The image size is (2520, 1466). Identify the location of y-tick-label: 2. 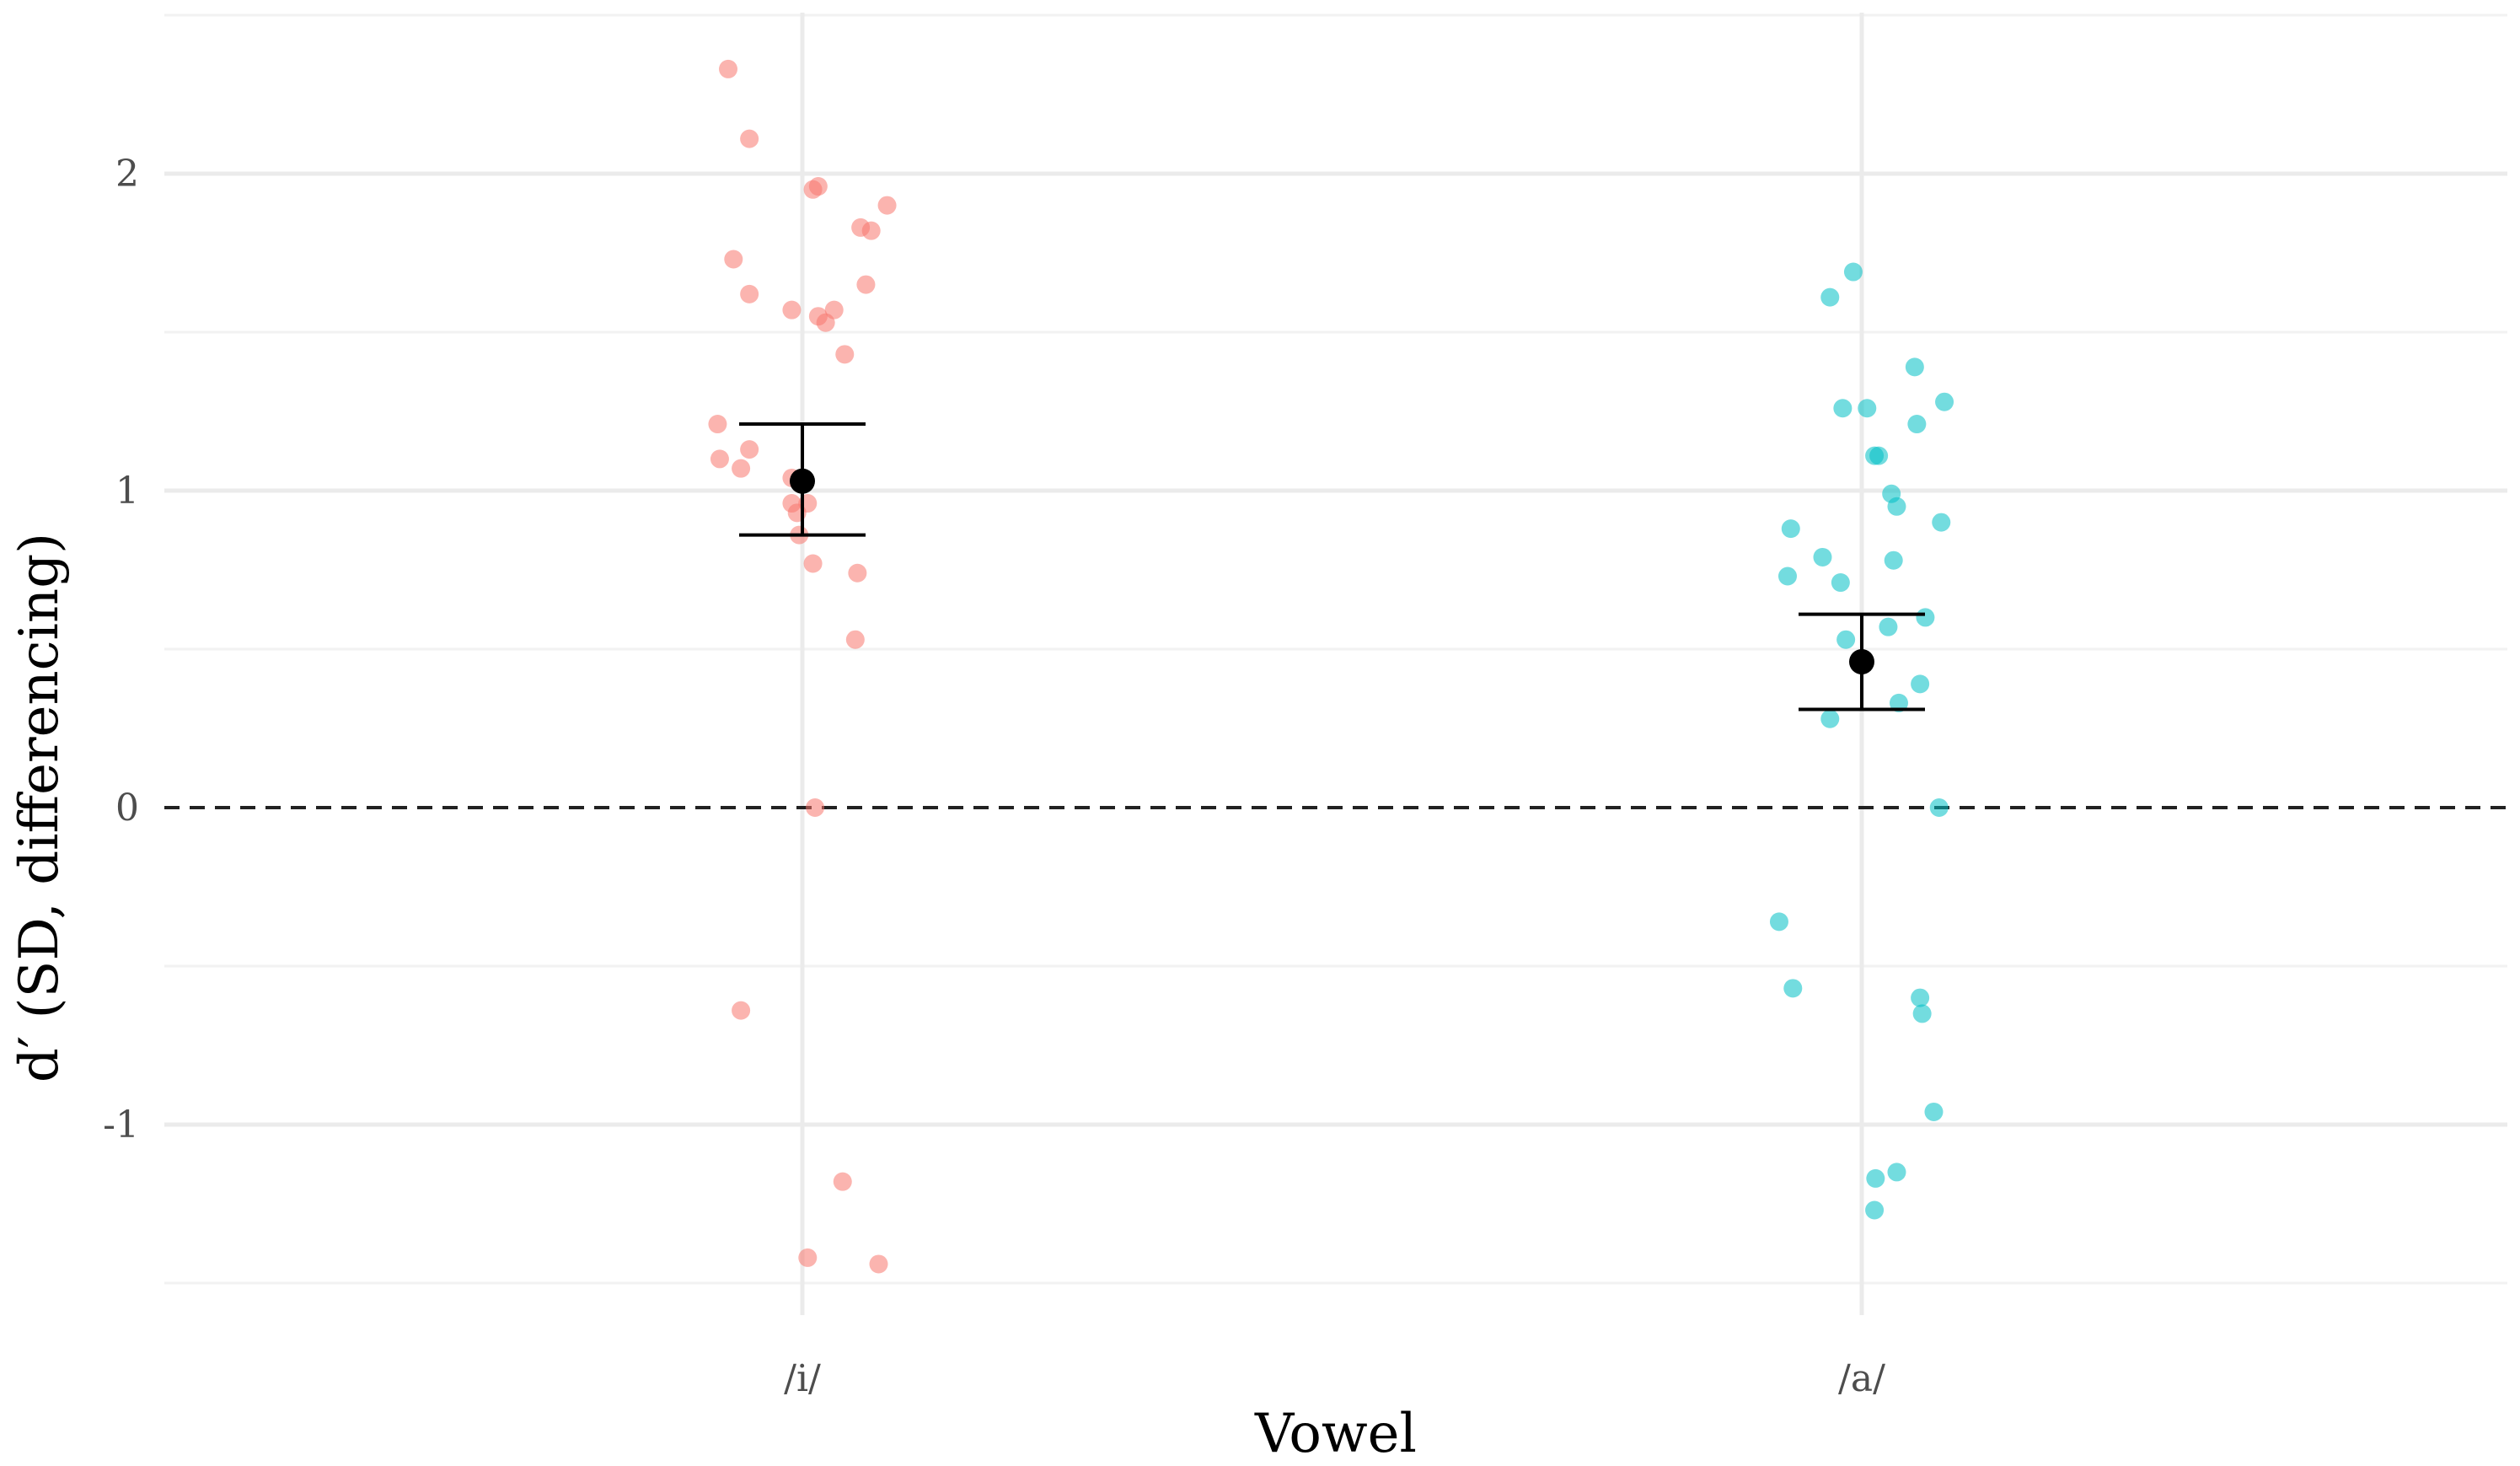
(127, 174).